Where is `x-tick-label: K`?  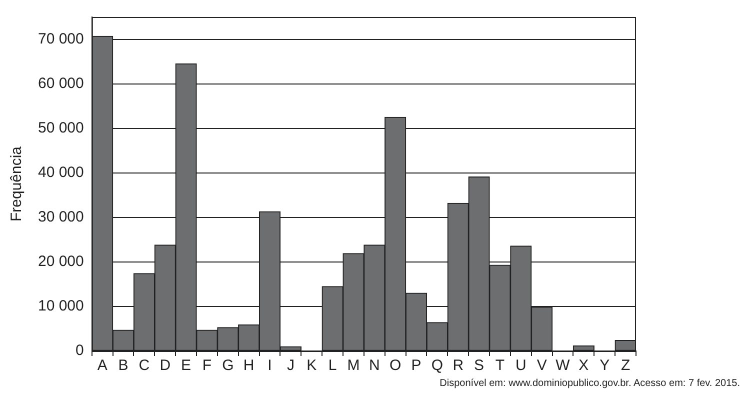 x-tick-label: K is located at coordinates (311, 365).